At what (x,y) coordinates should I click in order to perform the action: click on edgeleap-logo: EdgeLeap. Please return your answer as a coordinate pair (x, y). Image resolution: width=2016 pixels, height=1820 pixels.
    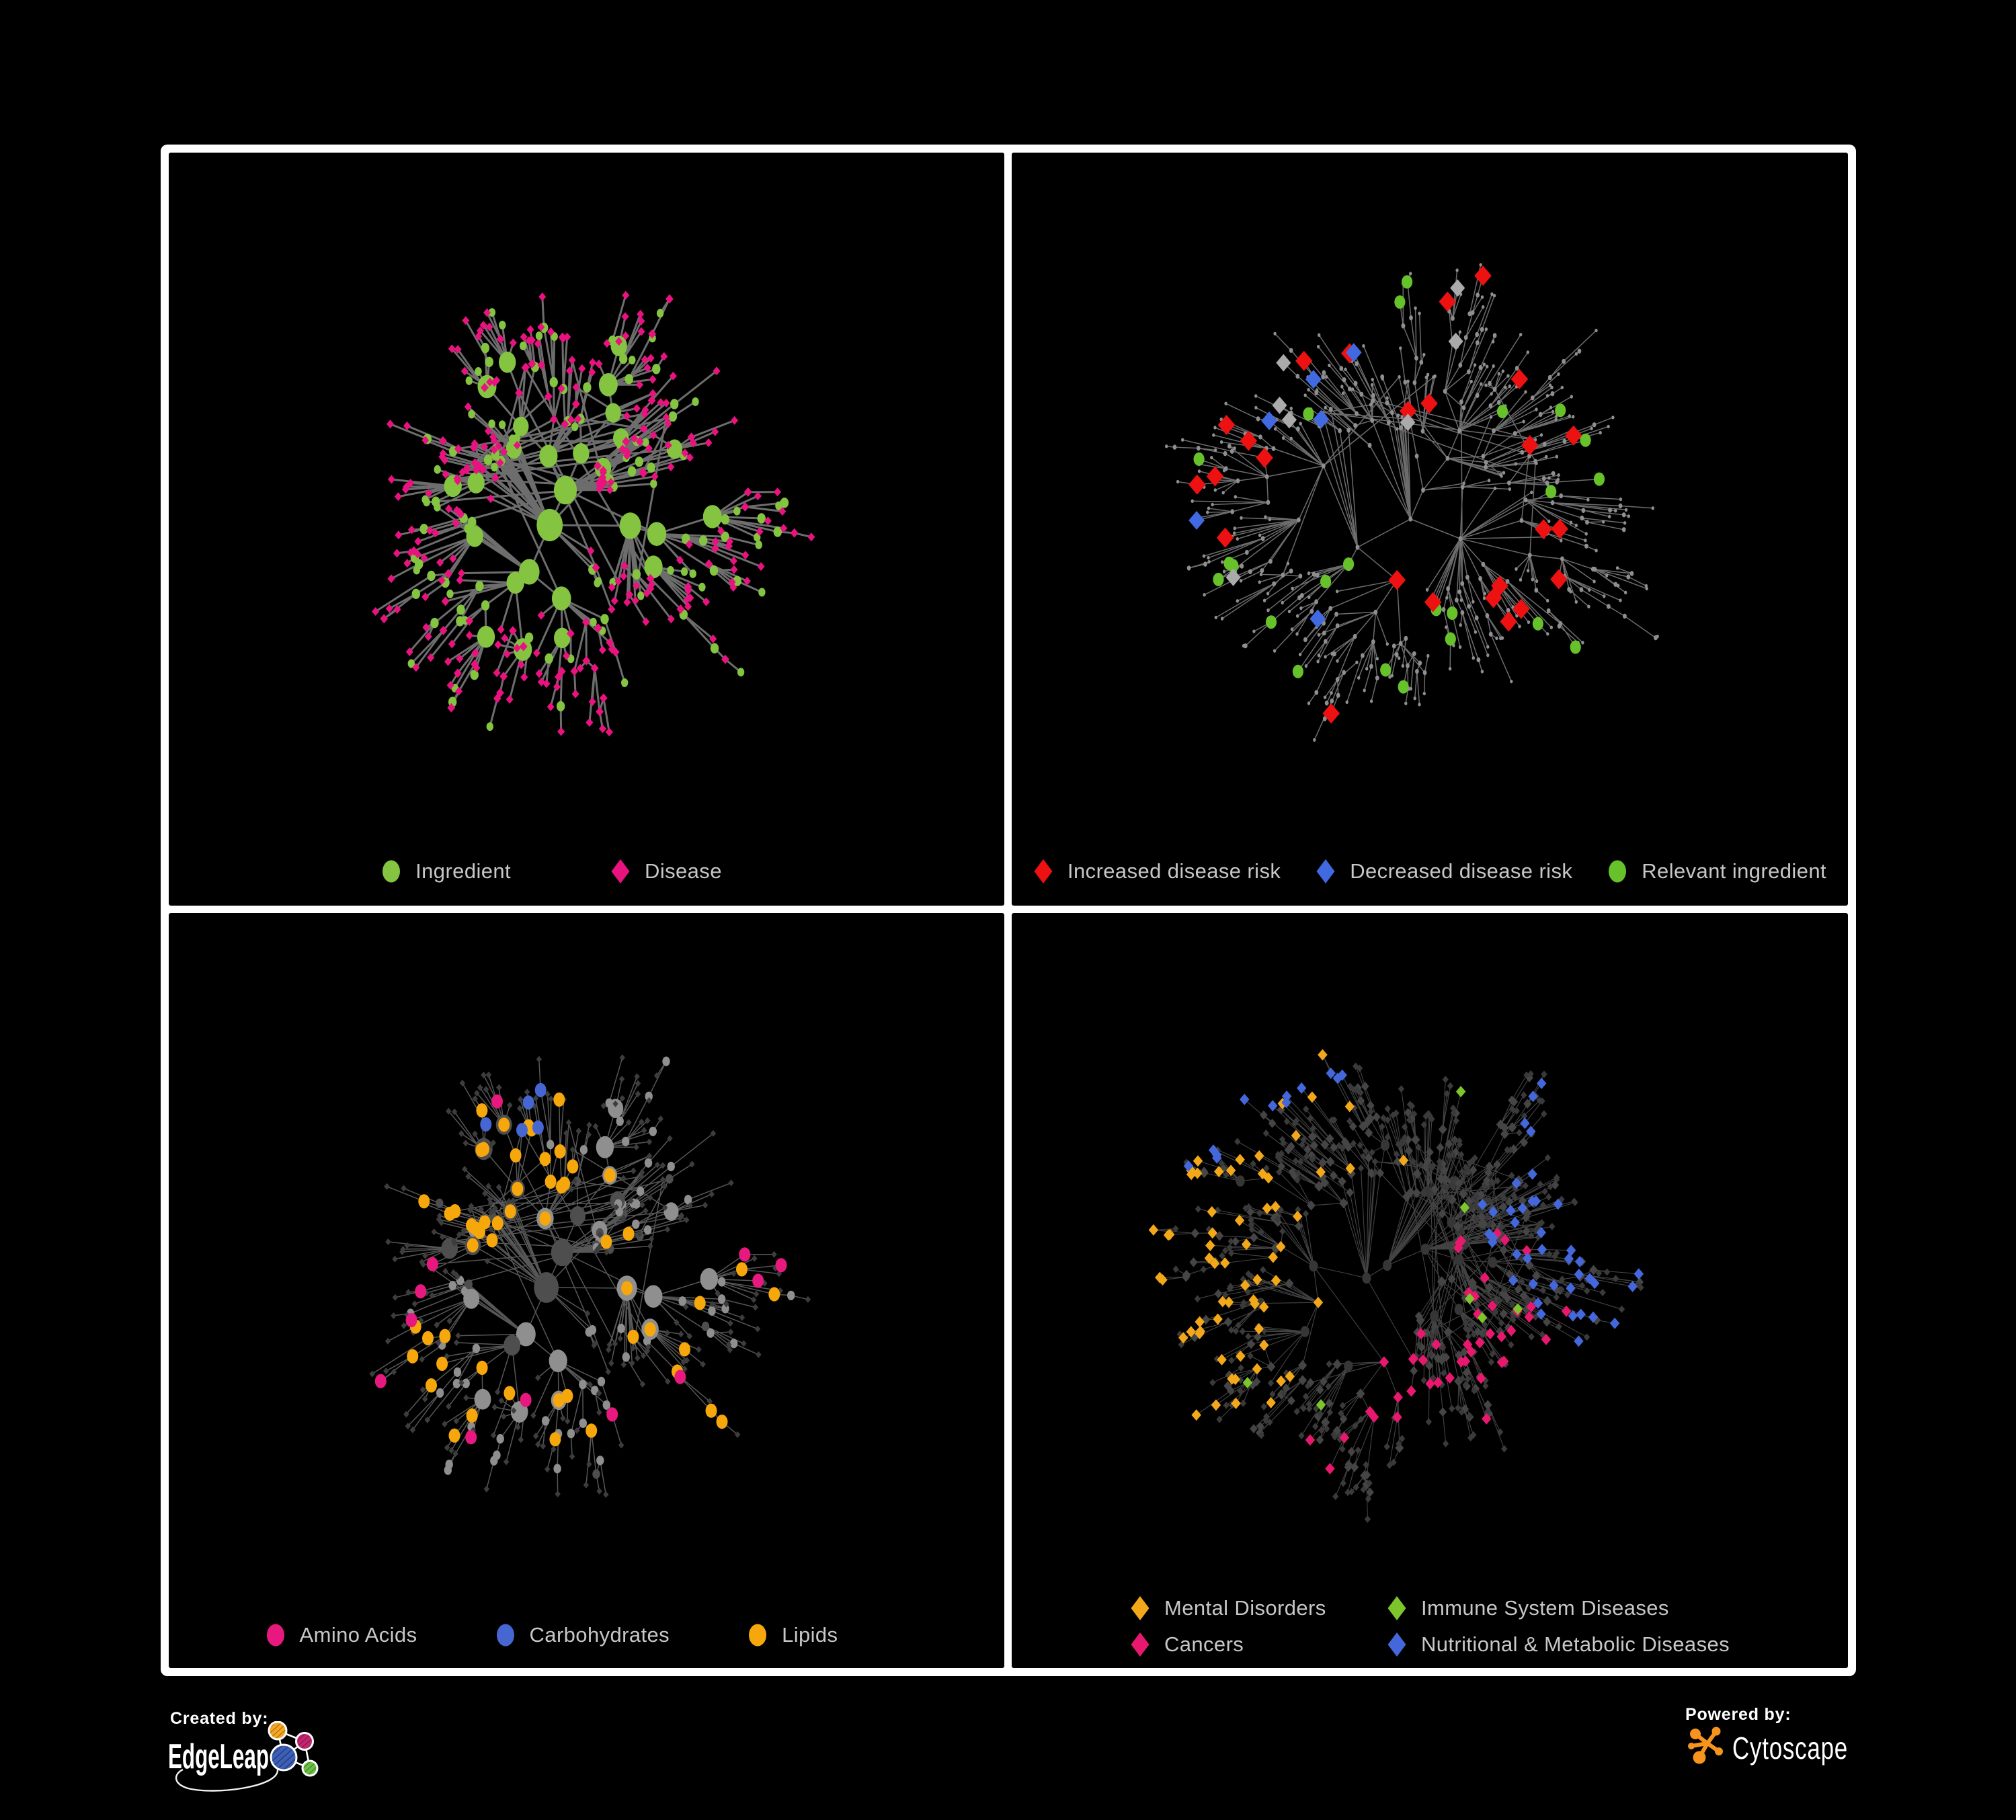
    Looking at the image, I should click on (243, 1756).